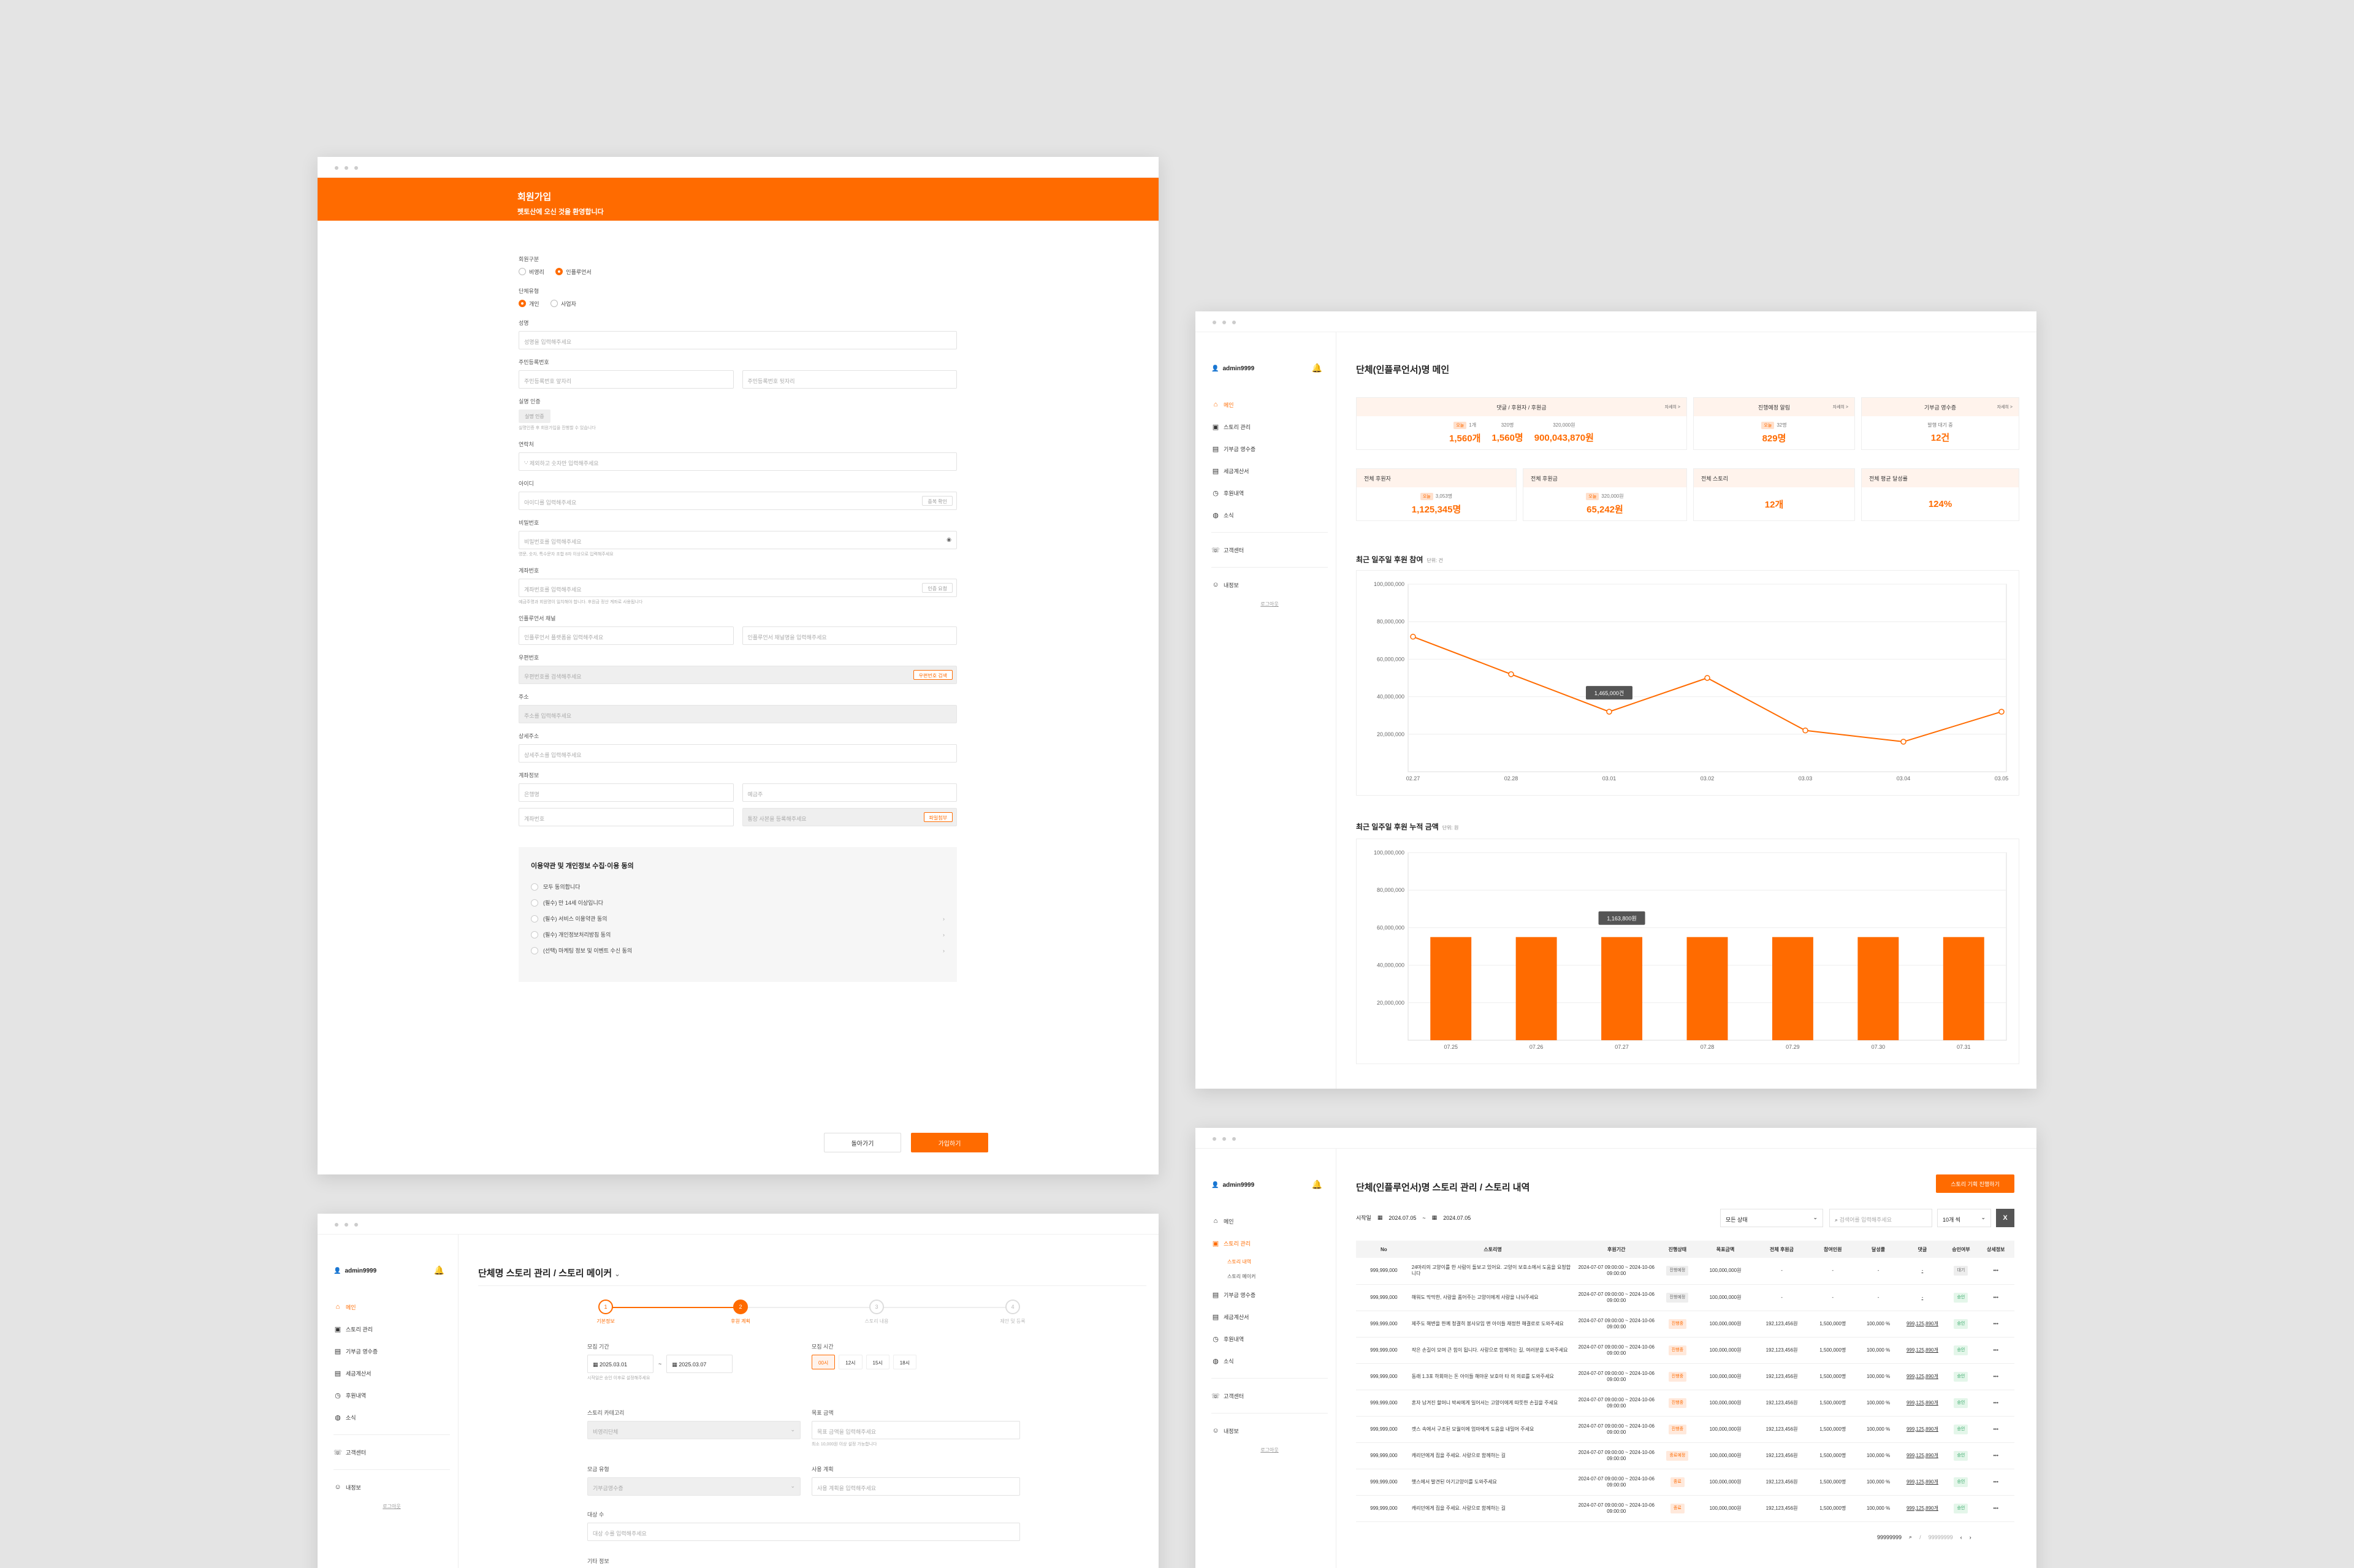  I want to click on sidebar-item-tax: ▤ 세금계산서, so click(1230, 471).